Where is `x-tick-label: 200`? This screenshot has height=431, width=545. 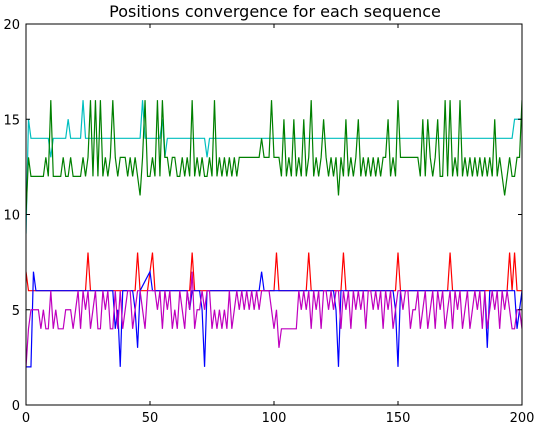 x-tick-label: 200 is located at coordinates (522, 418).